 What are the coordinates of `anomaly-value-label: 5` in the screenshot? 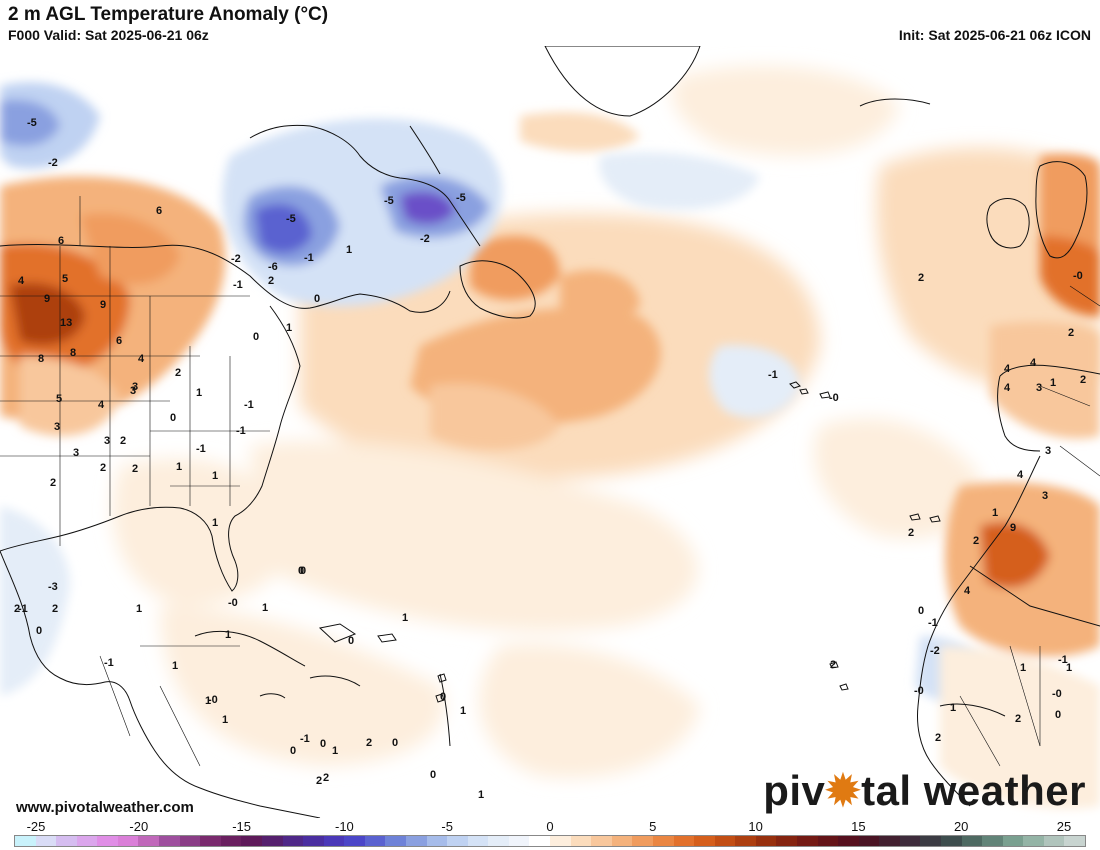 It's located at (65, 279).